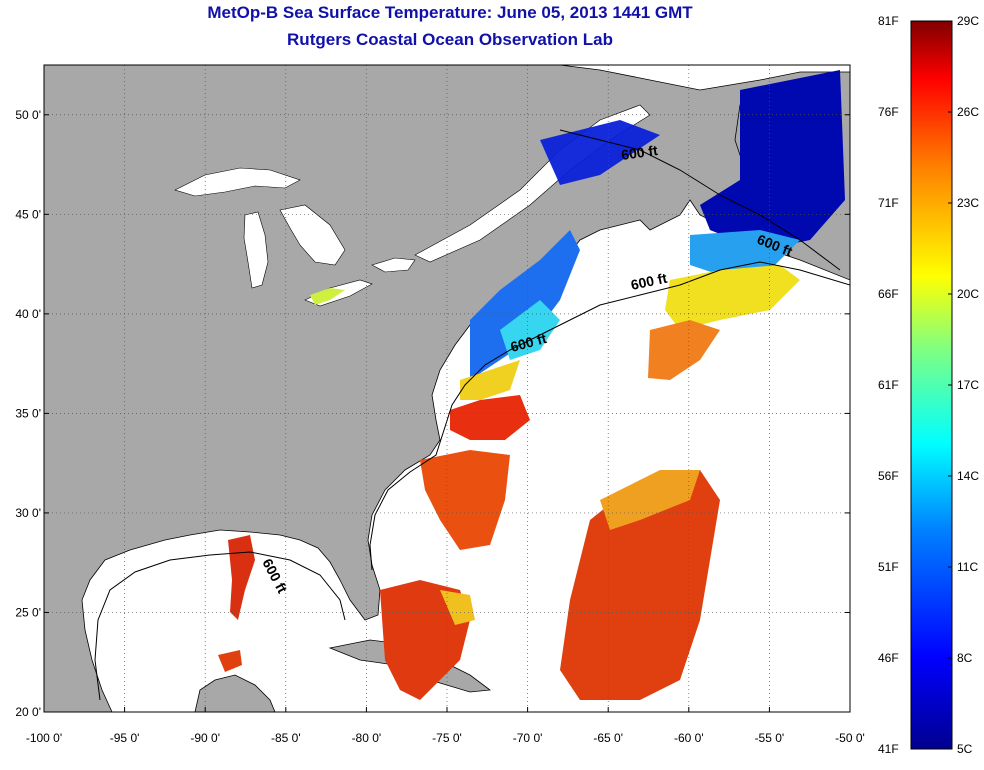 This screenshot has width=984, height=770. I want to click on colorbar-fahrenheit-label: 76F, so click(888, 112).